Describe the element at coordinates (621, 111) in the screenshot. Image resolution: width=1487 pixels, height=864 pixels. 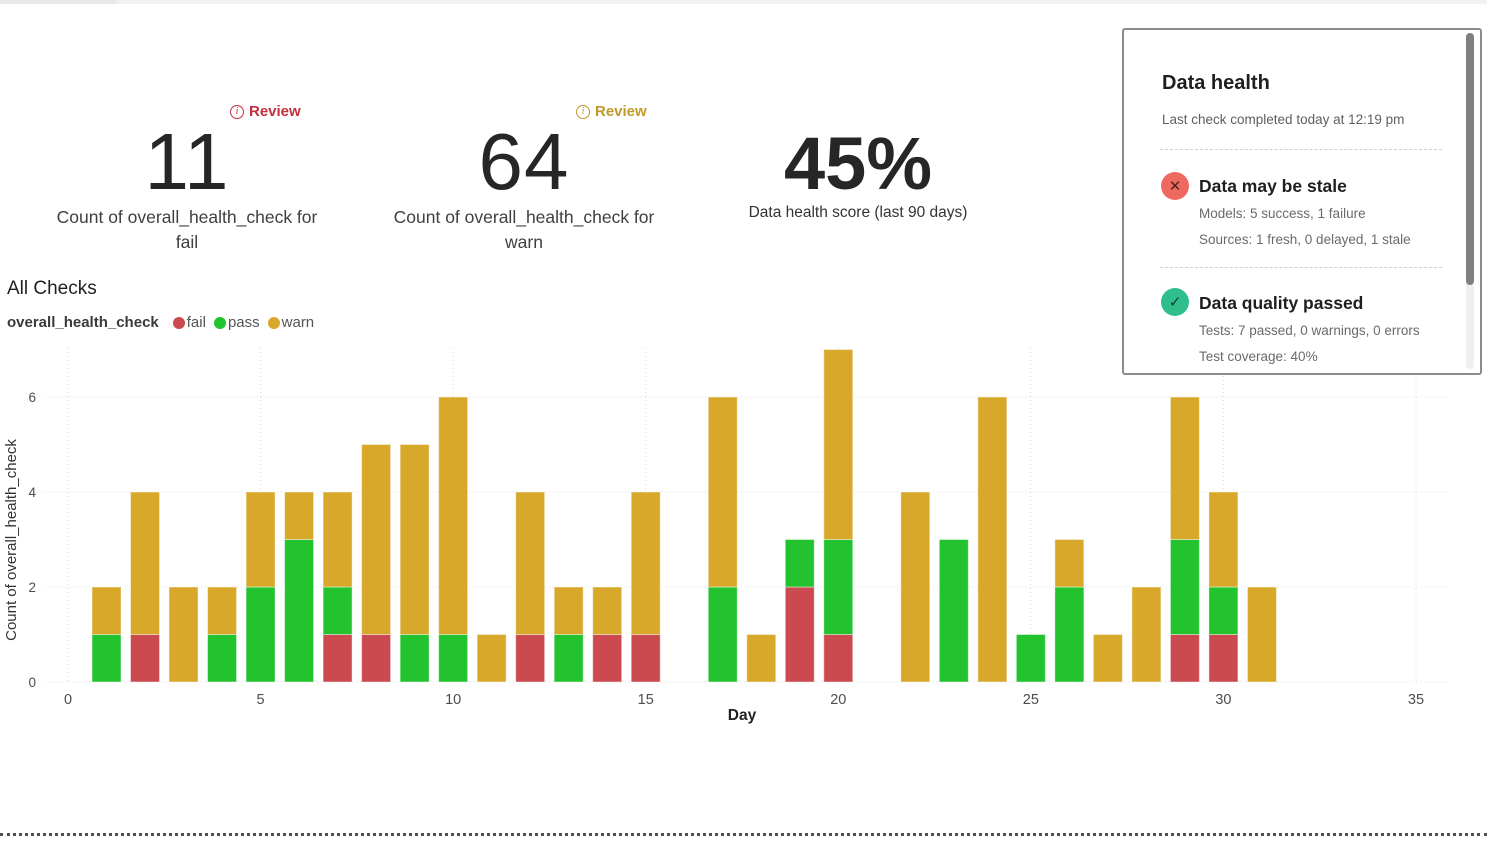
I see `review-label: Review` at that location.